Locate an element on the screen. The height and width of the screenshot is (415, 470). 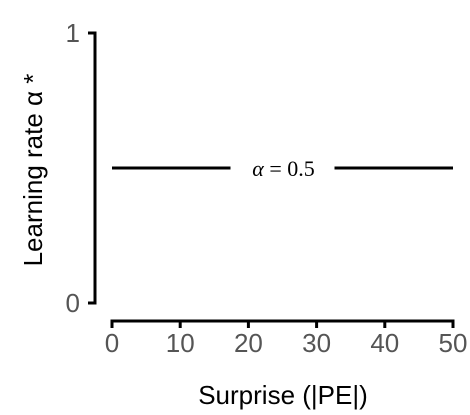
x-tick-label: 30 is located at coordinates (316, 343).